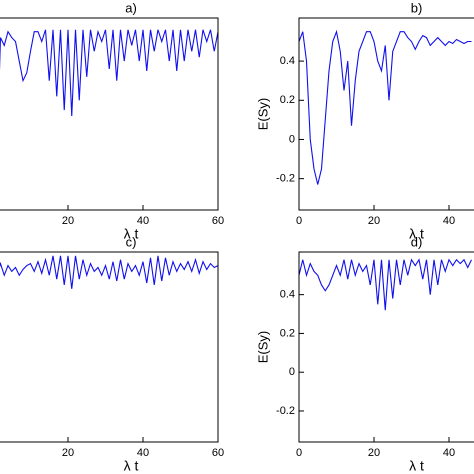 The width and height of the screenshot is (474, 474). I want to click on panel-title: a), so click(131, 7).